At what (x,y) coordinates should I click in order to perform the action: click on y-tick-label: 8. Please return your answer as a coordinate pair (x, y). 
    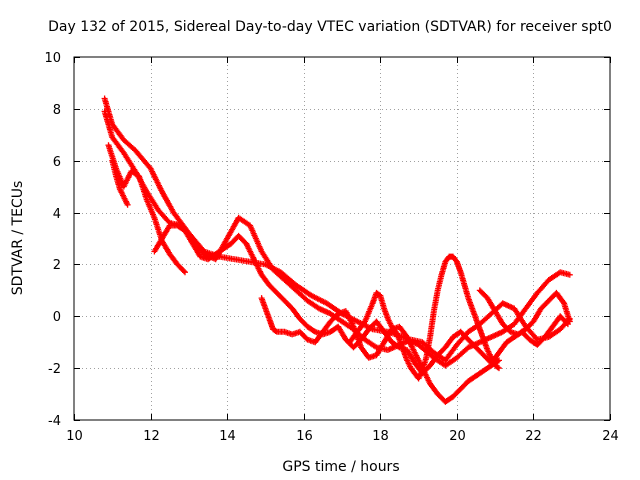
    Looking at the image, I should click on (57, 110).